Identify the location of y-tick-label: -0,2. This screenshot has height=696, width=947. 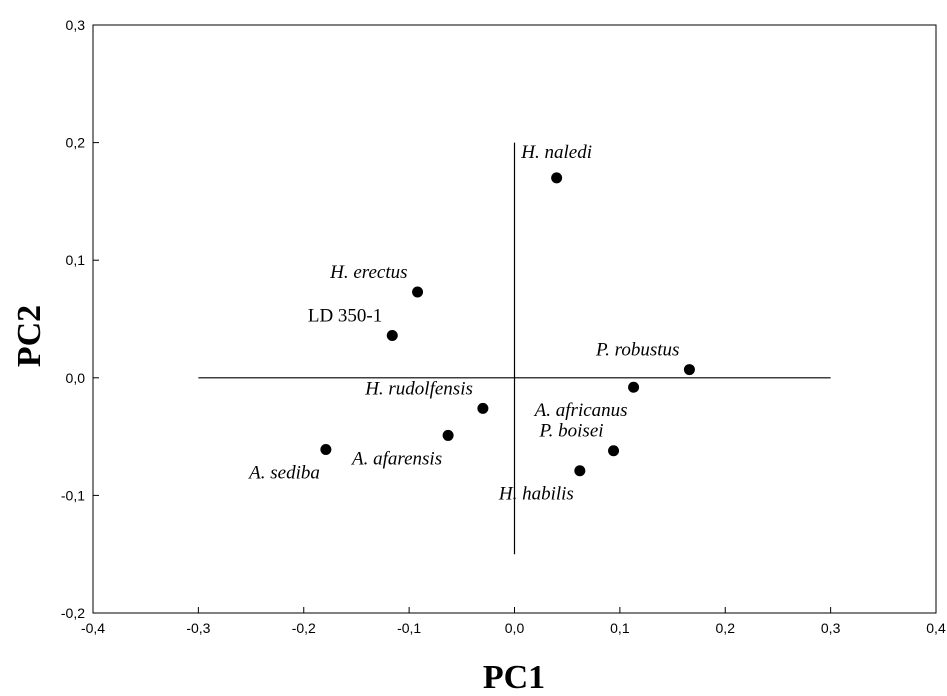
(73, 613).